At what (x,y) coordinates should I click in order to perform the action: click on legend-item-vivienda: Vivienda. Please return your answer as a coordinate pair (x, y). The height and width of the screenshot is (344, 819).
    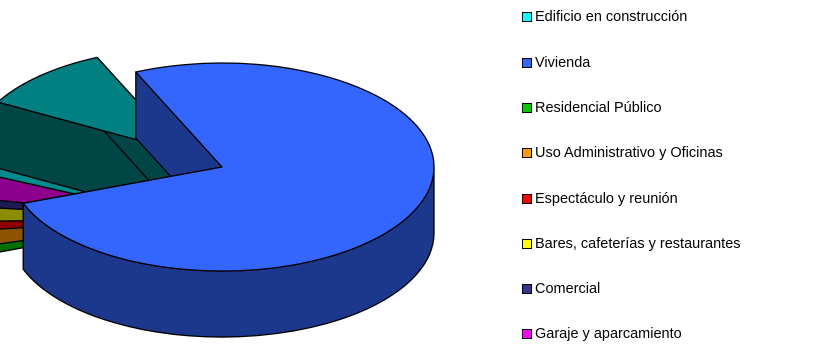
    Looking at the image, I should click on (556, 63).